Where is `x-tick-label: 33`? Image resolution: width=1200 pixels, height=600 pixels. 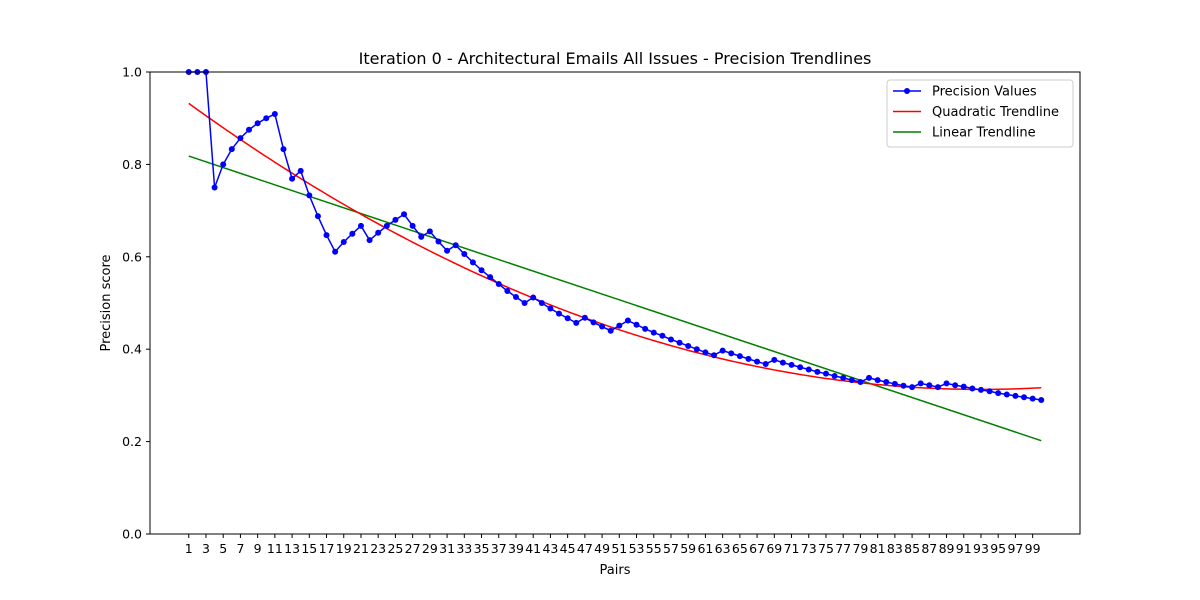 x-tick-label: 33 is located at coordinates (464, 548).